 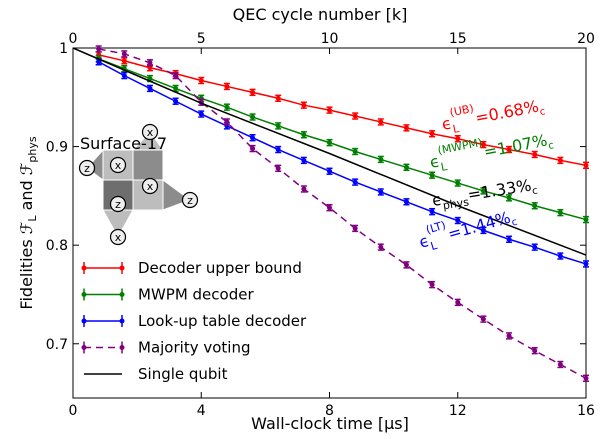 I want to click on x-tick-label: 16, so click(x=586, y=411).